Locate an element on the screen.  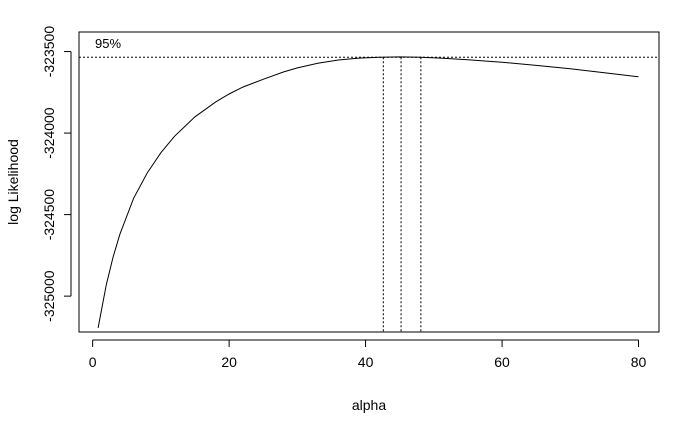
y-axis-label: log Likelihood is located at coordinates (13, 182).